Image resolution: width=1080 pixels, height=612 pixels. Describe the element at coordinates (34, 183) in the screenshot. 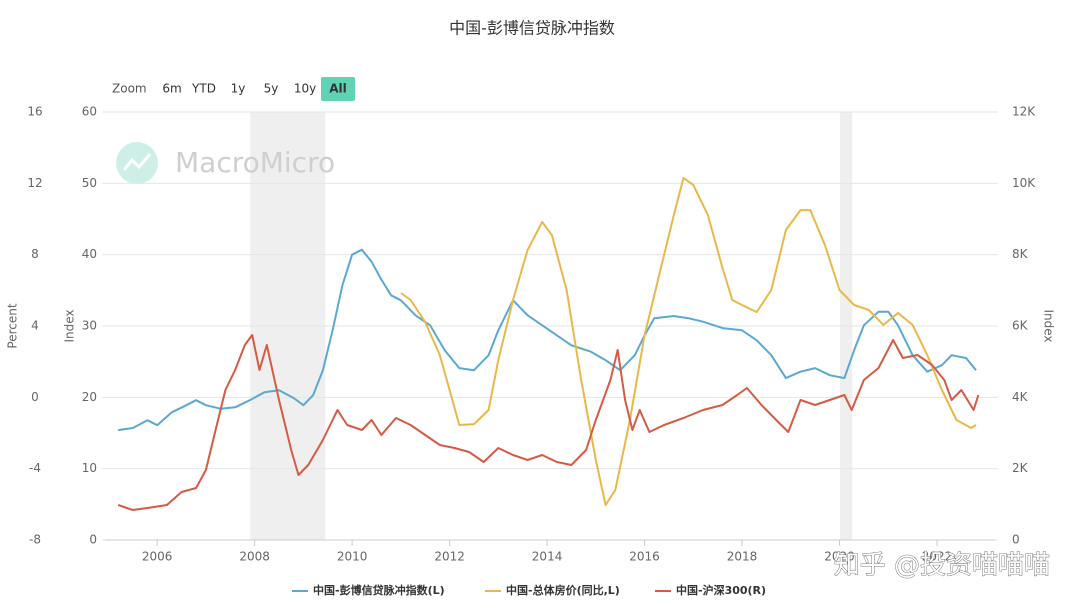

I see `y3-tick-label: 12` at that location.